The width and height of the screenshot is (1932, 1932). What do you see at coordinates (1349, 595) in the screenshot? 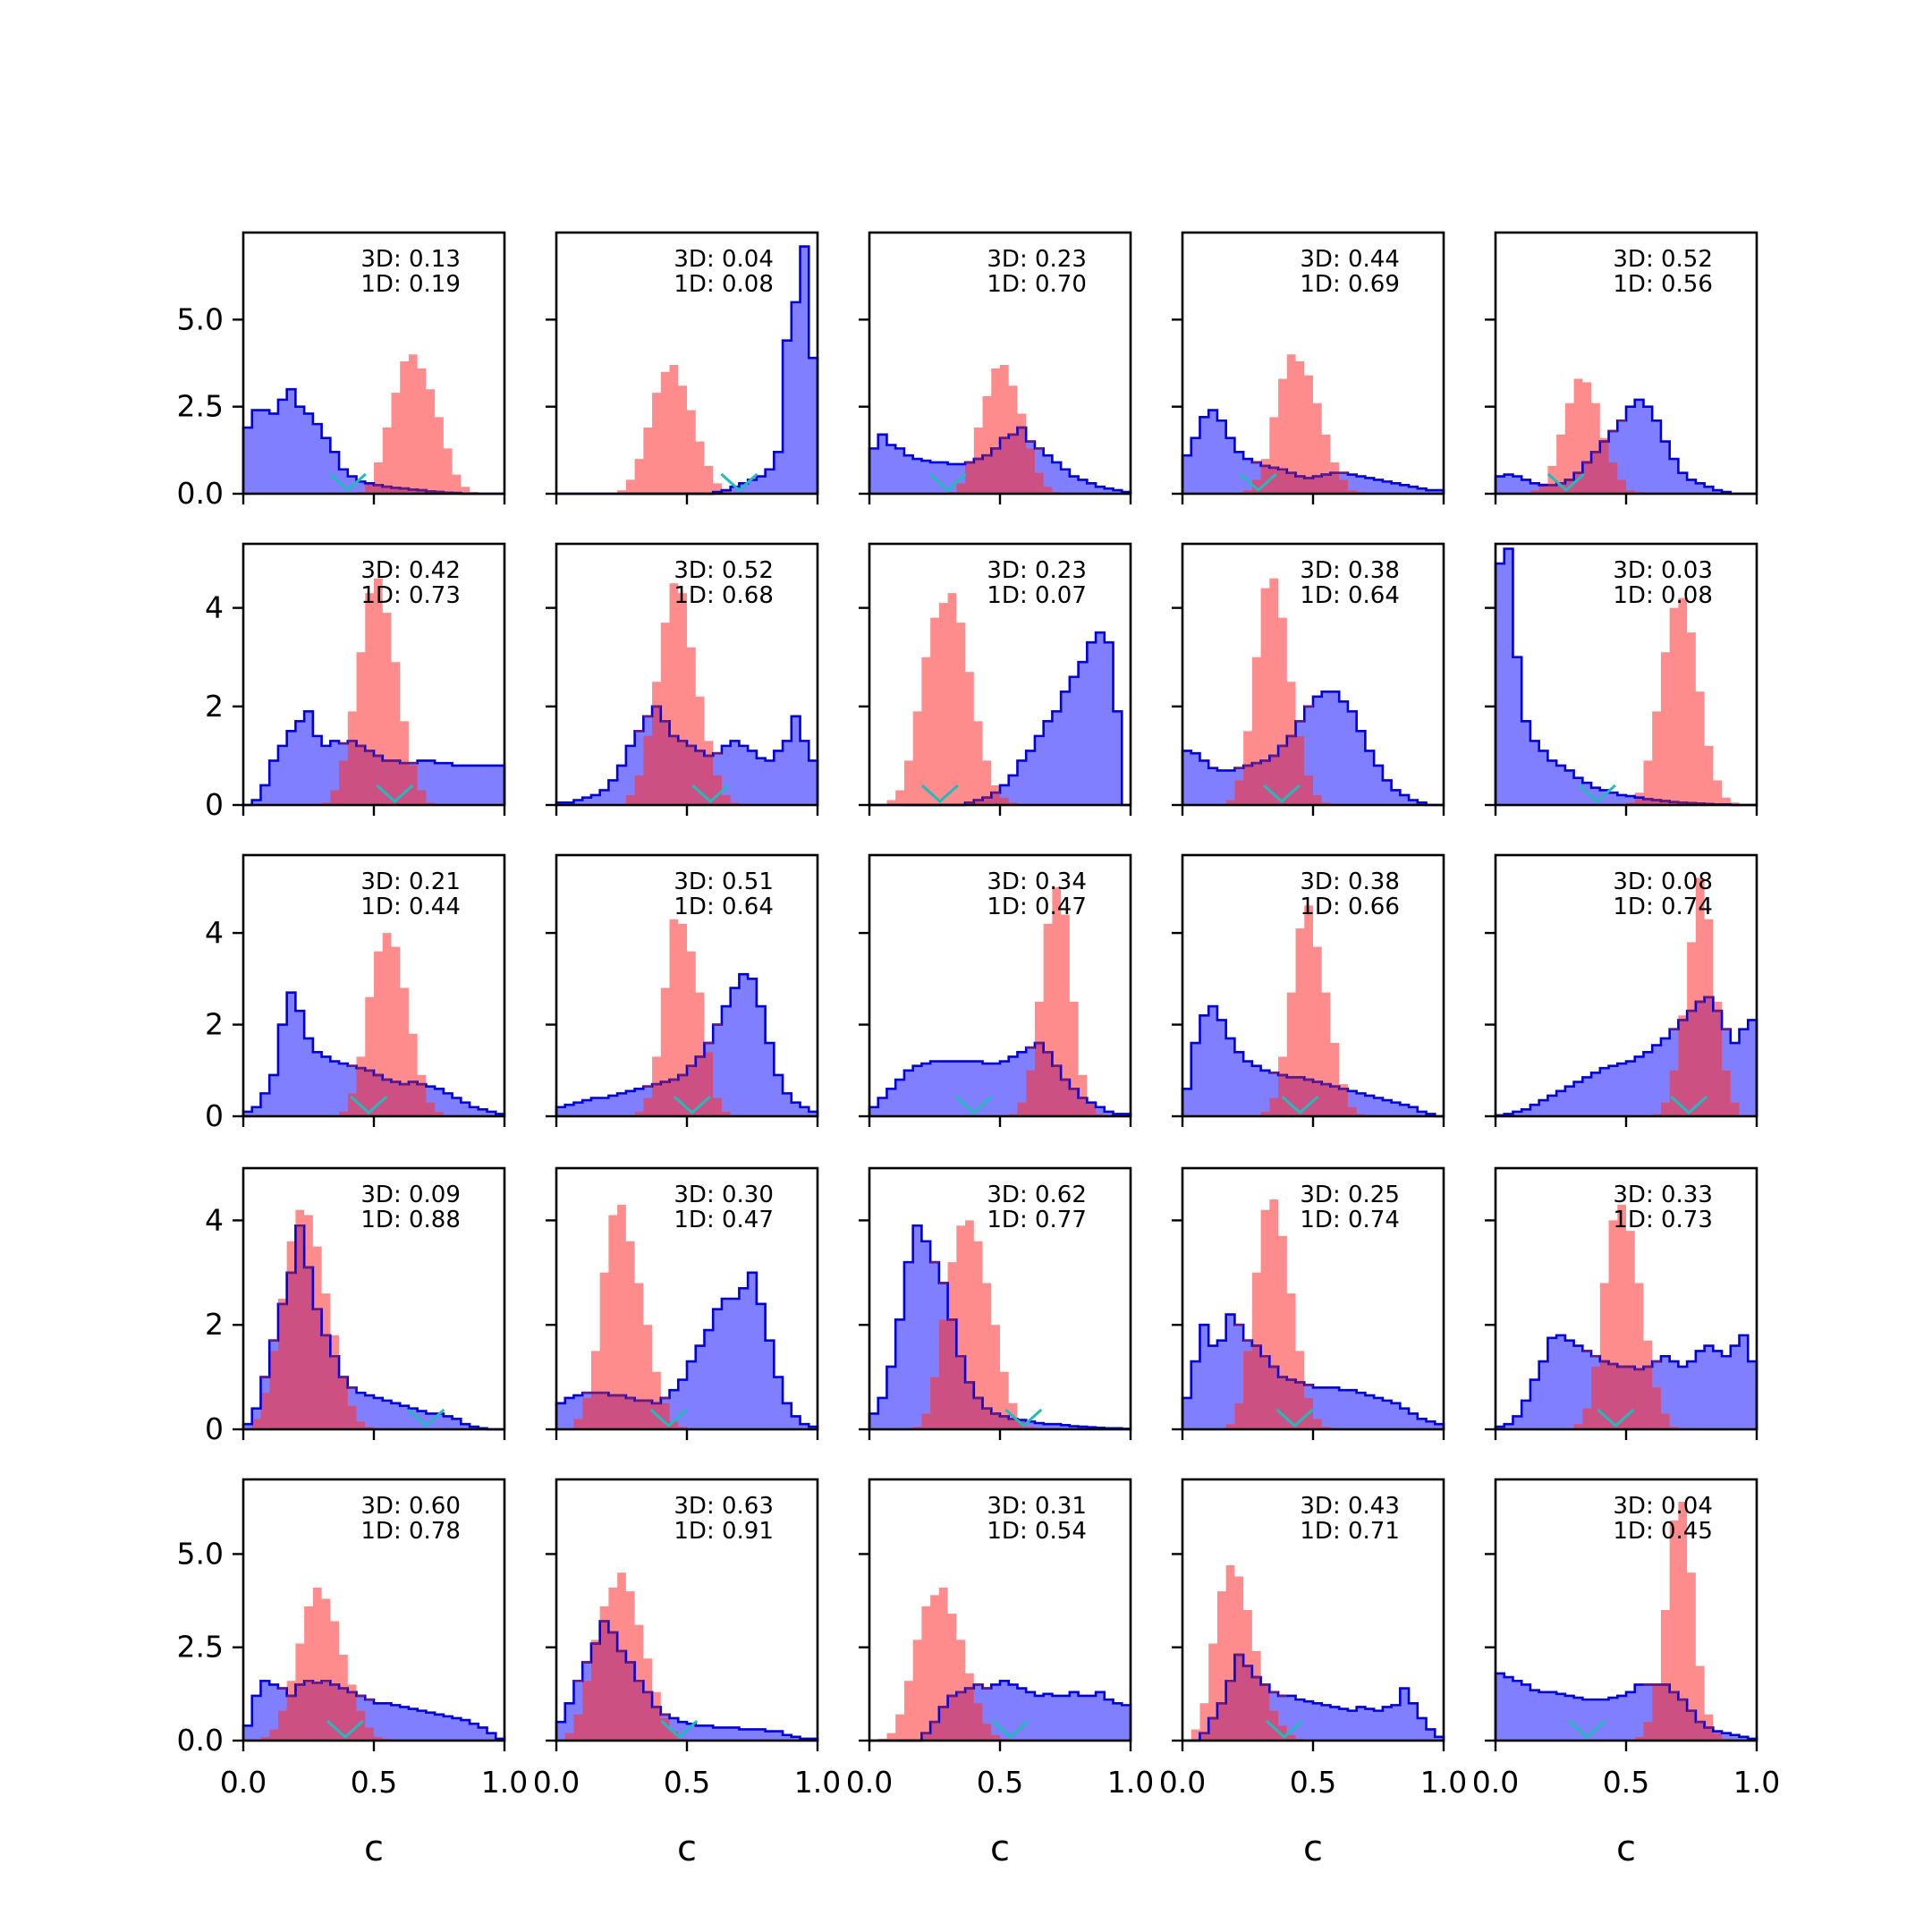
I see `annotation-1d: 1D: 0.64` at bounding box center [1349, 595].